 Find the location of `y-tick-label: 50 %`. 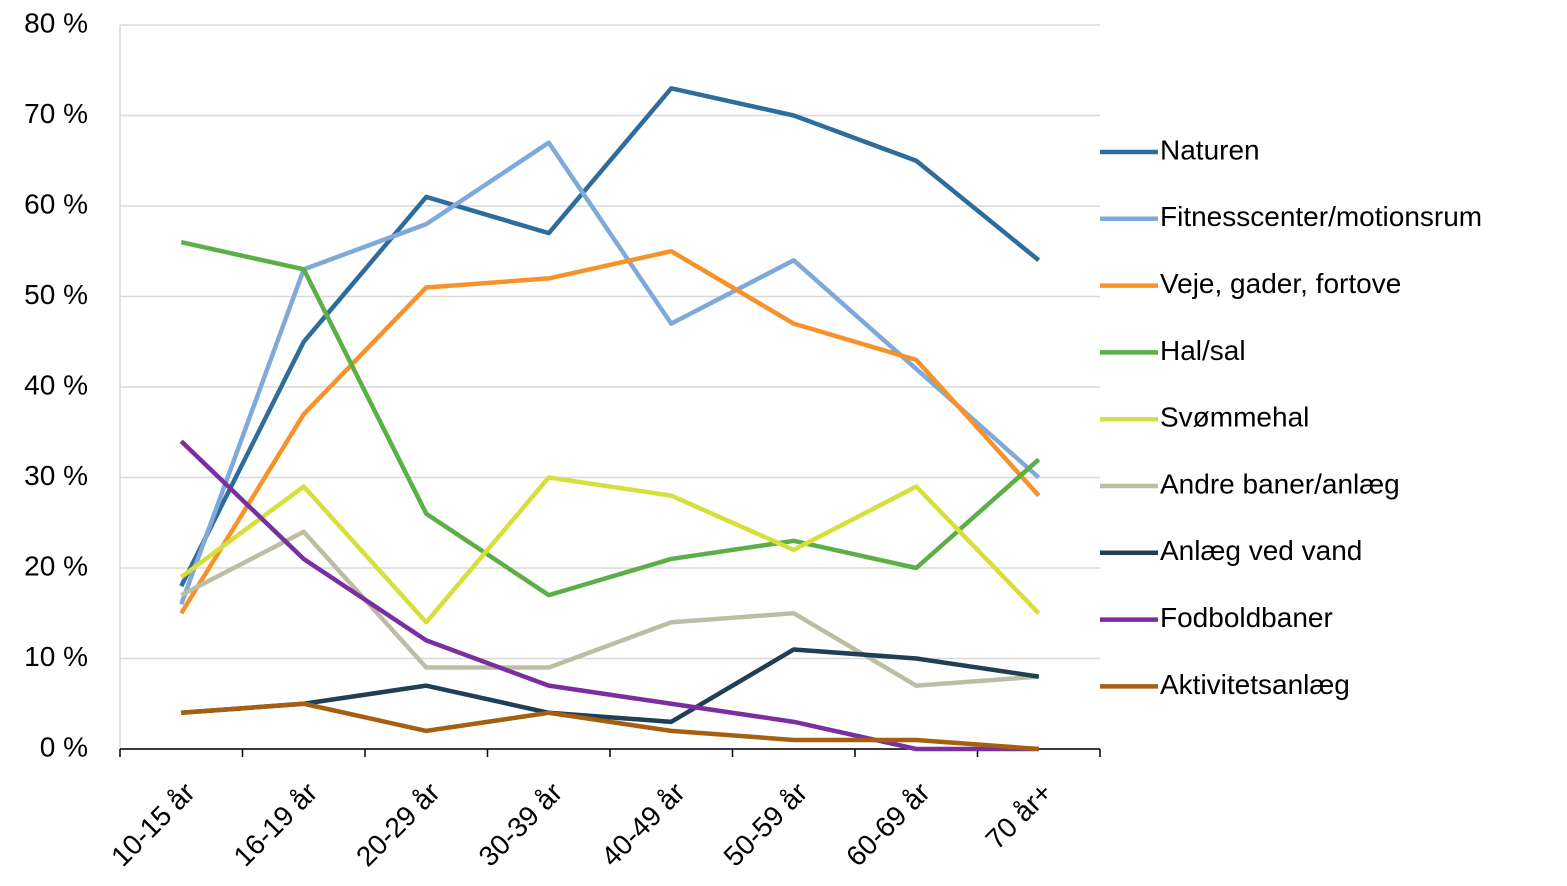

y-tick-label: 50 % is located at coordinates (56, 294).